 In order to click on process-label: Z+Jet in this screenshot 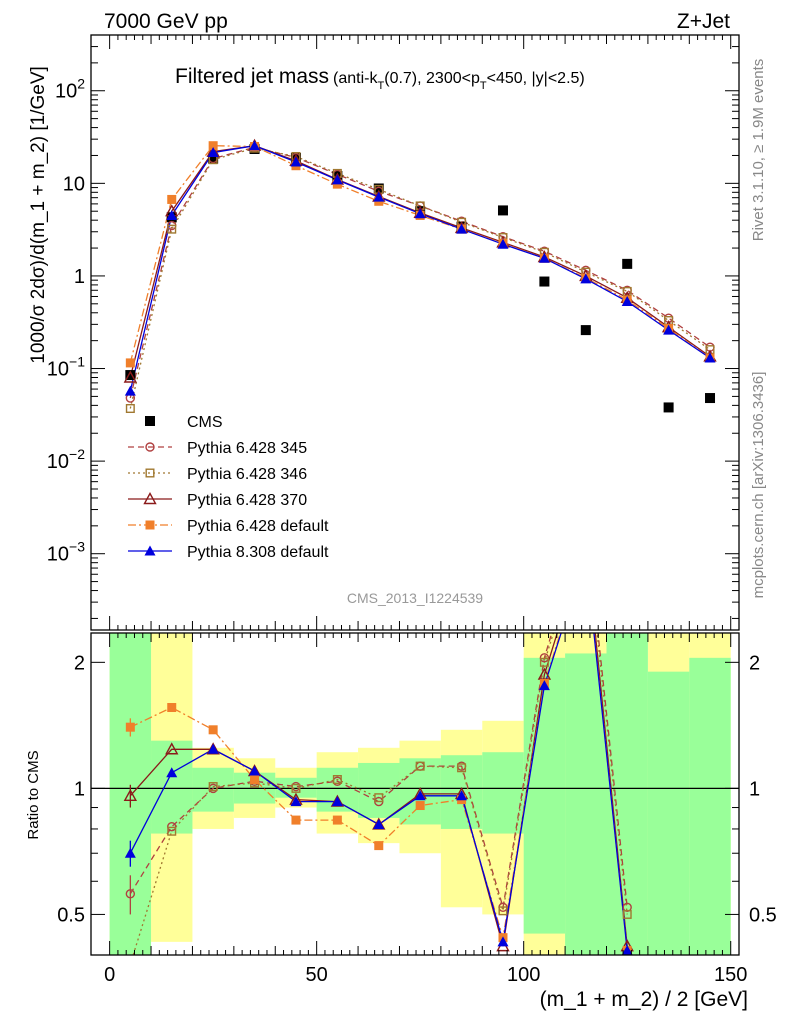, I will do `click(703, 21)`.